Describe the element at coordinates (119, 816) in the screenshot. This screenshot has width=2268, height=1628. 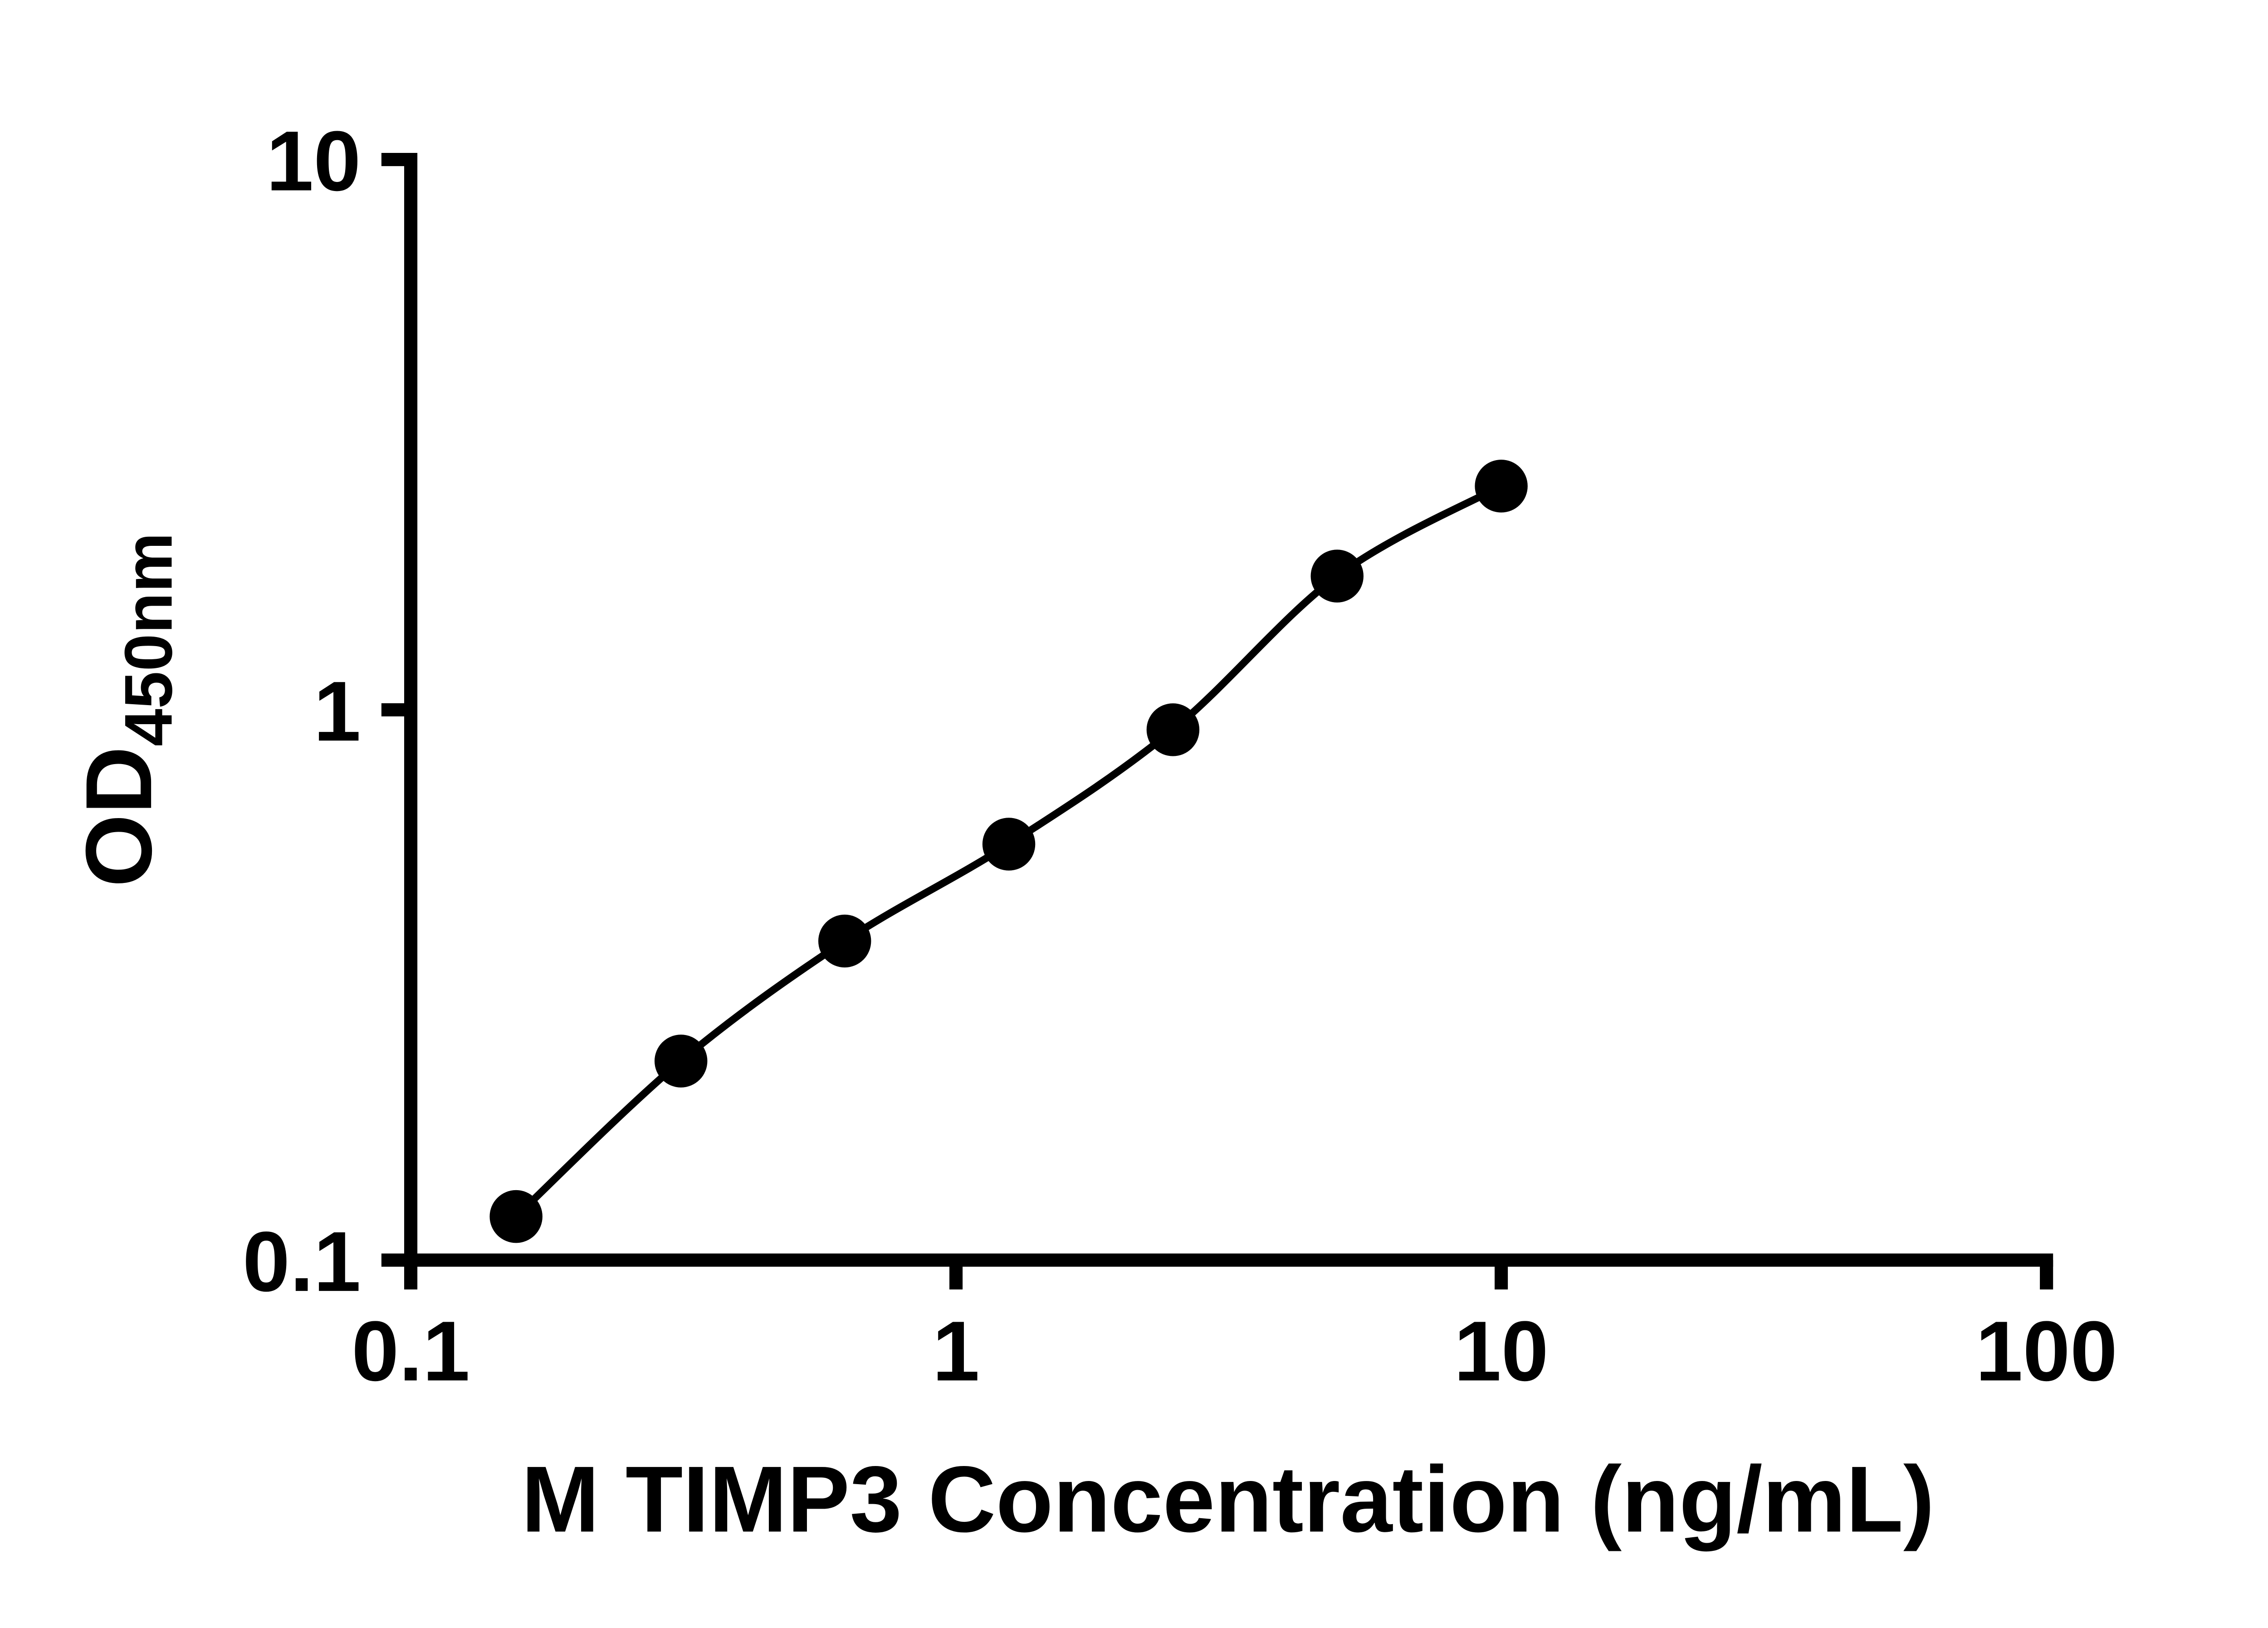
I see `y-axis-title-main: OD` at that location.